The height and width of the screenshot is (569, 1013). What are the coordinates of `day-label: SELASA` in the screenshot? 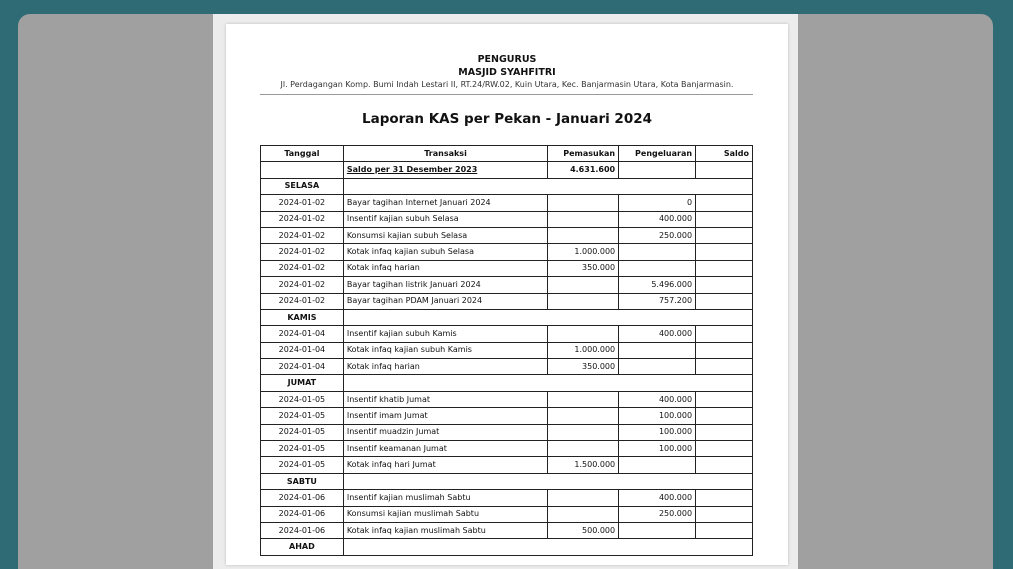 It's located at (302, 186).